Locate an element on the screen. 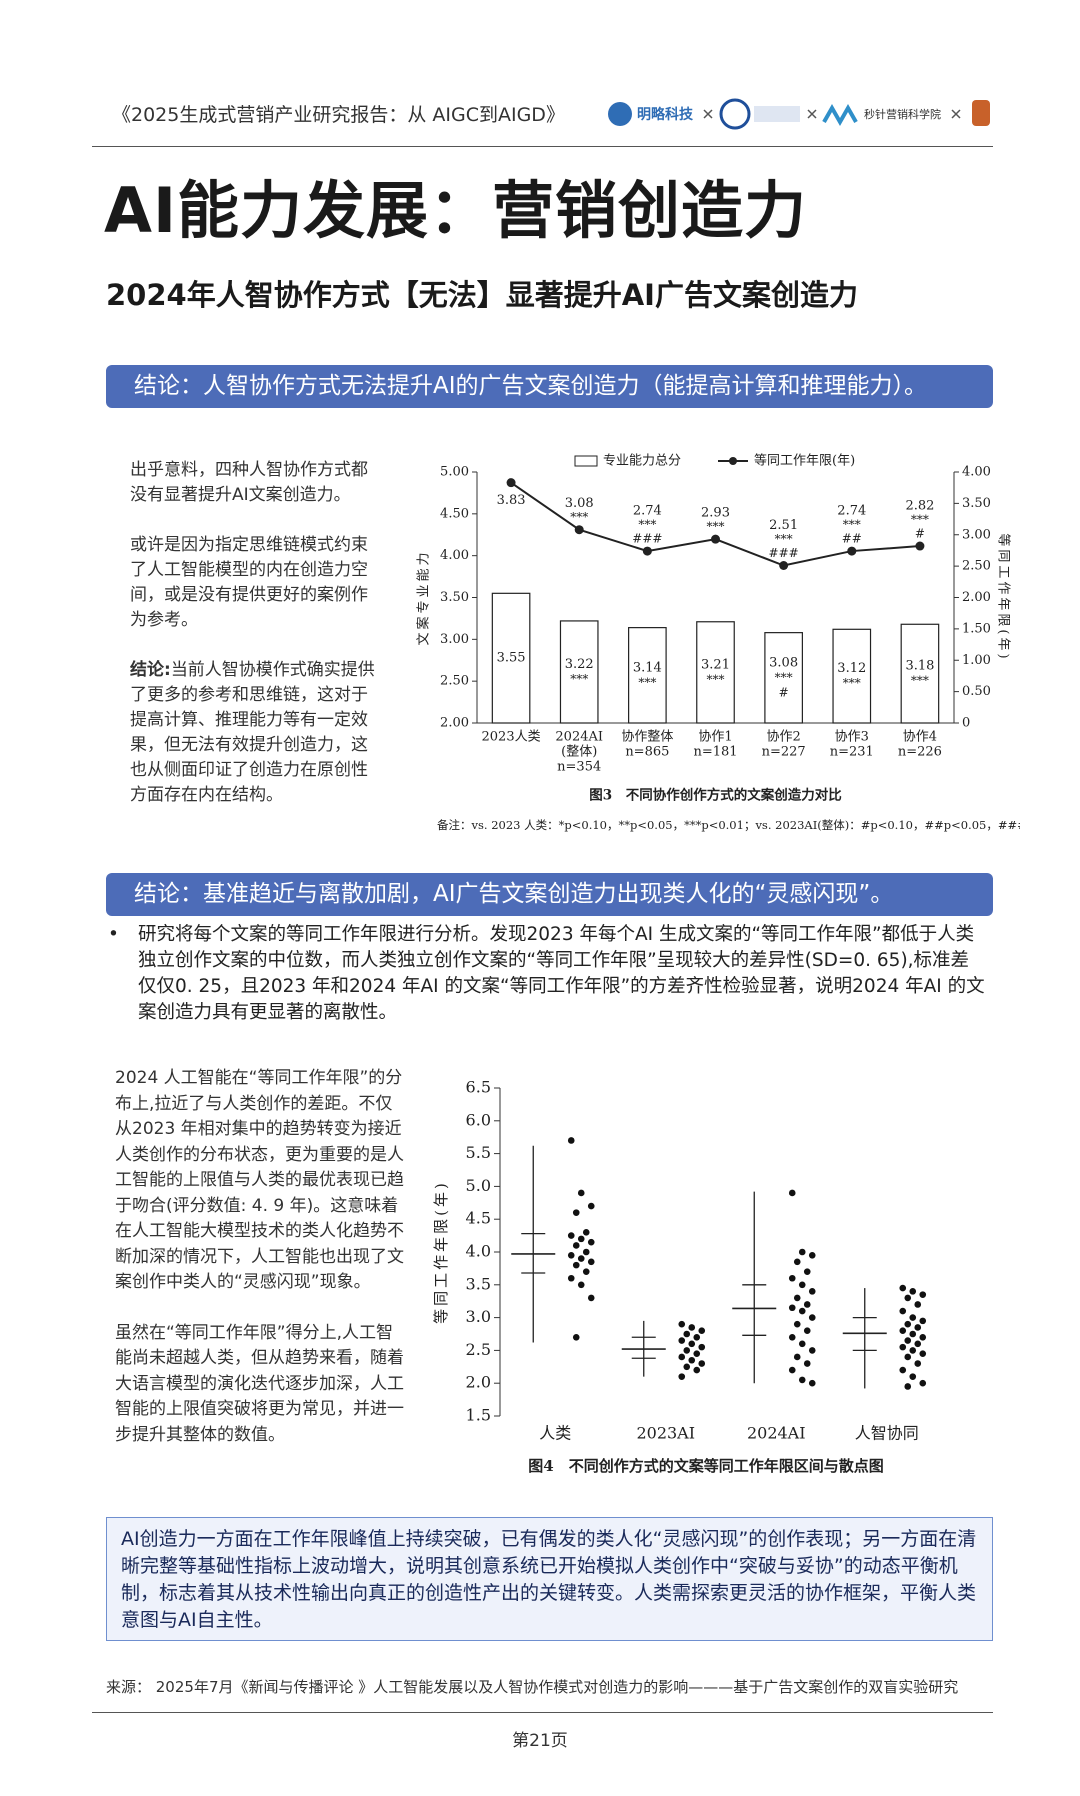 Image resolution: width=1080 pixels, height=1796 pixels. label: 结论: is located at coordinates (150, 670).